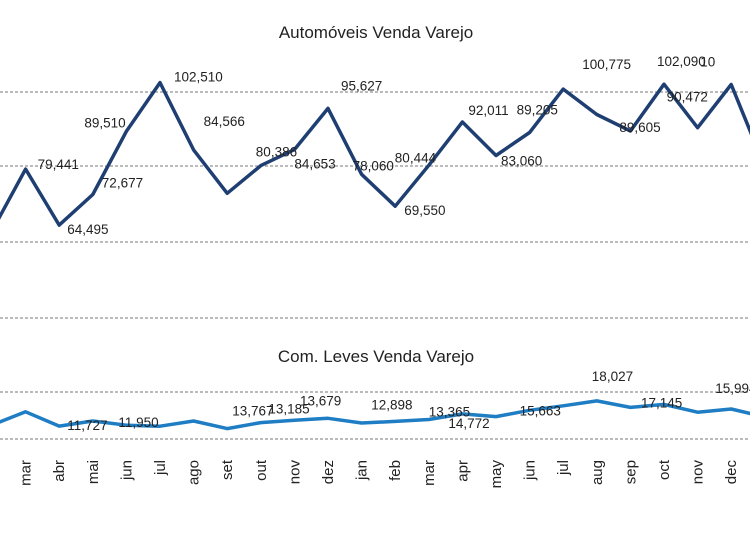 Image resolution: width=750 pixels, height=536 pixels. I want to click on top-data-label-14: 92,011, so click(488, 110).